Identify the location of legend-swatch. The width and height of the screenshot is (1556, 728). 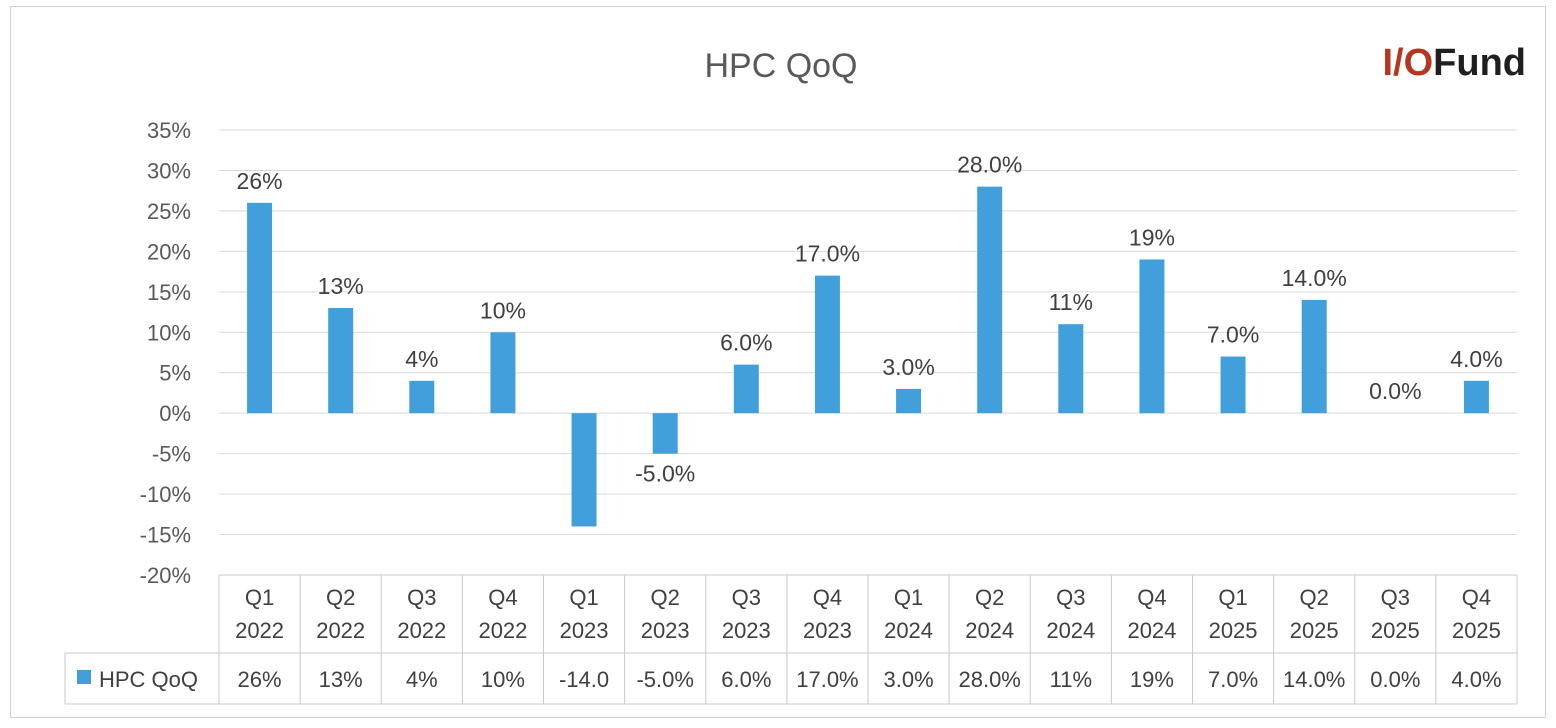
(84, 677).